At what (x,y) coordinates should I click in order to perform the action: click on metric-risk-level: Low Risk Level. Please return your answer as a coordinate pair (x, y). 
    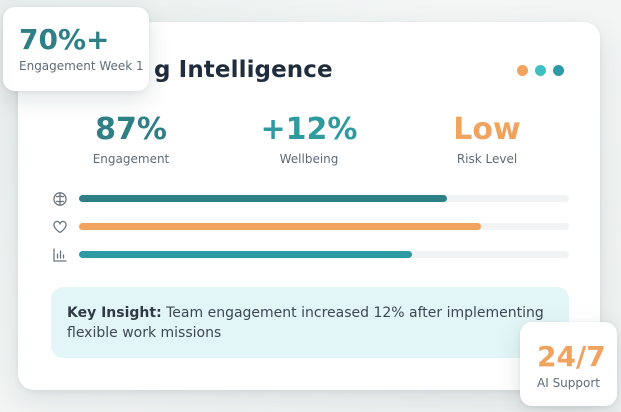
    Looking at the image, I should click on (487, 139).